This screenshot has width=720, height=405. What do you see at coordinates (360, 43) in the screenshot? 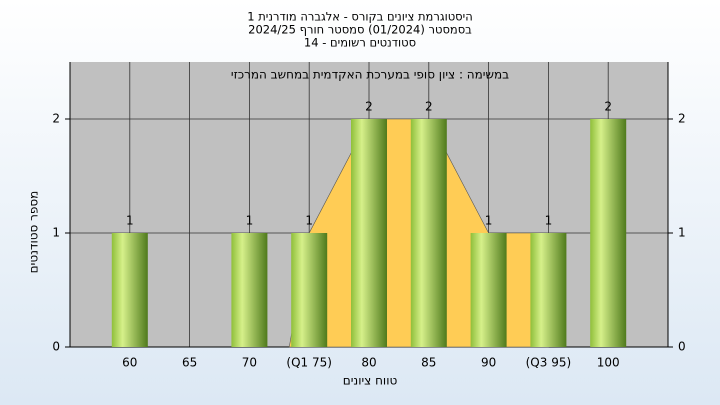
I see `chart-subtitle: סטודנטים רשומים - 14` at bounding box center [360, 43].